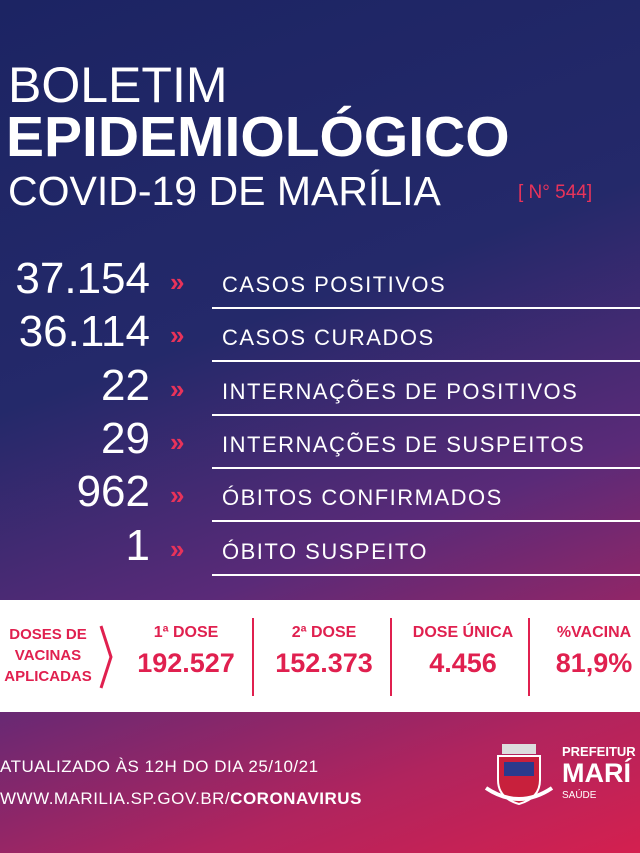 The height and width of the screenshot is (853, 640). Describe the element at coordinates (48, 634) in the screenshot. I see `heading-line: DOSES DE` at that location.